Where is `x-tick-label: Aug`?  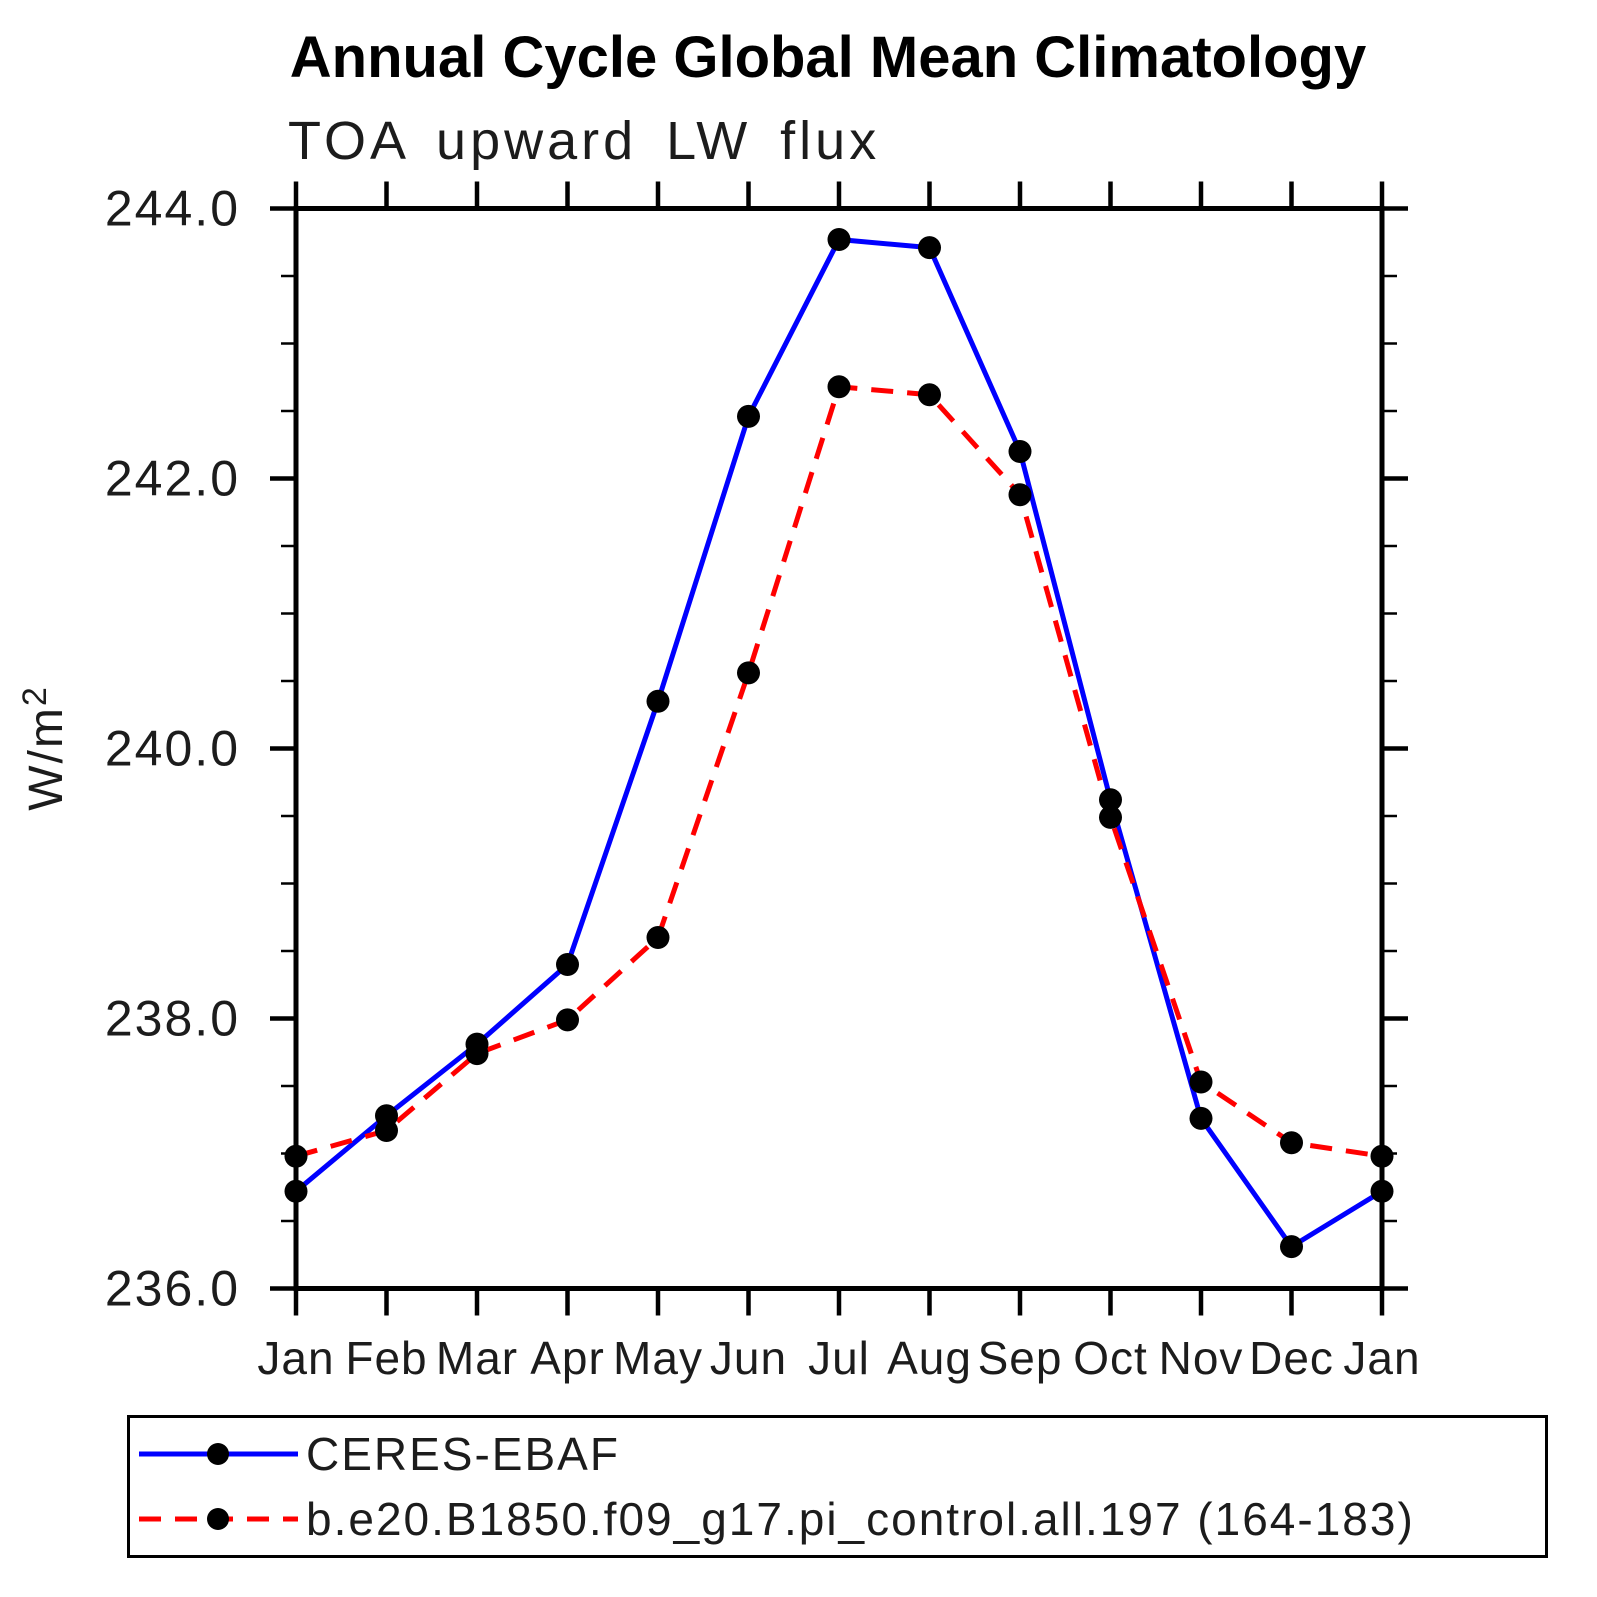 x-tick-label: Aug is located at coordinates (929, 1358).